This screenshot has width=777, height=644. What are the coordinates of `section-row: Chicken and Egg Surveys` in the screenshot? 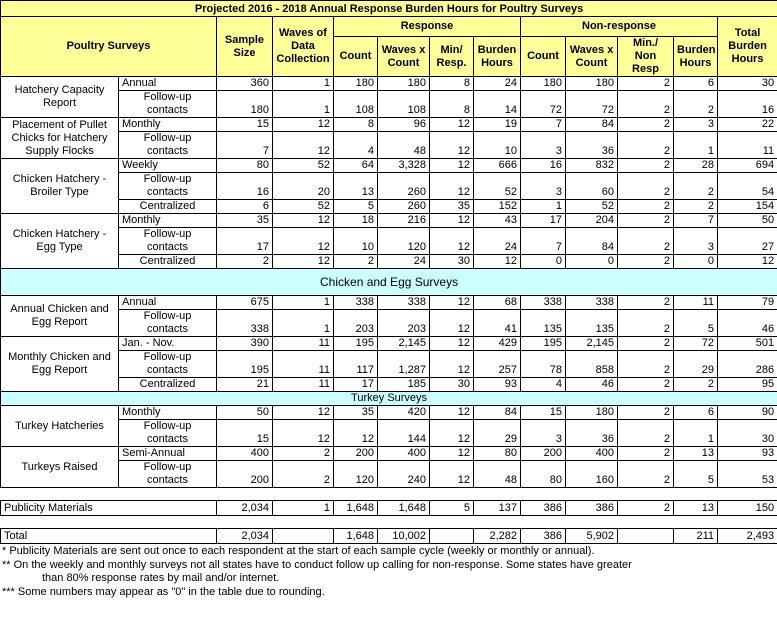 It's located at (388, 282).